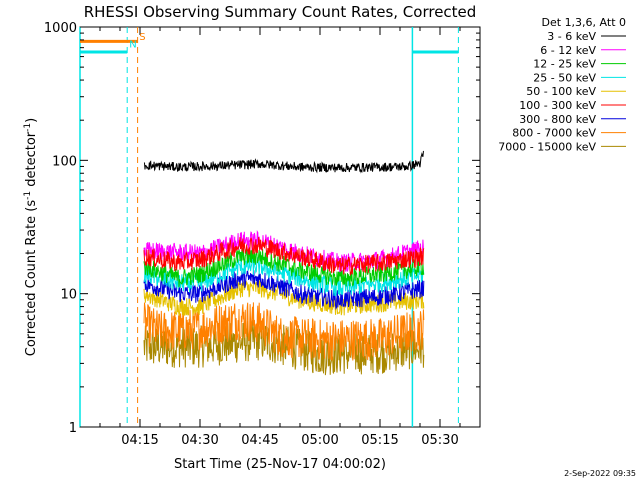 Image resolution: width=640 pixels, height=480 pixels. What do you see at coordinates (259, 440) in the screenshot?
I see `xtick-label-2: 04:45` at bounding box center [259, 440].